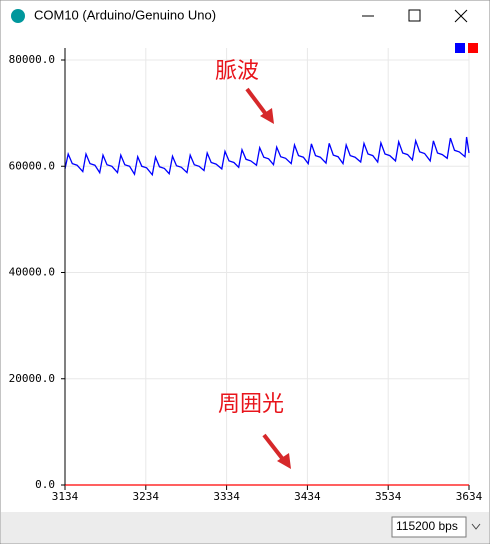  Describe the element at coordinates (32, 59) in the screenshot. I see `y-tick-label: 80000.0` at that location.